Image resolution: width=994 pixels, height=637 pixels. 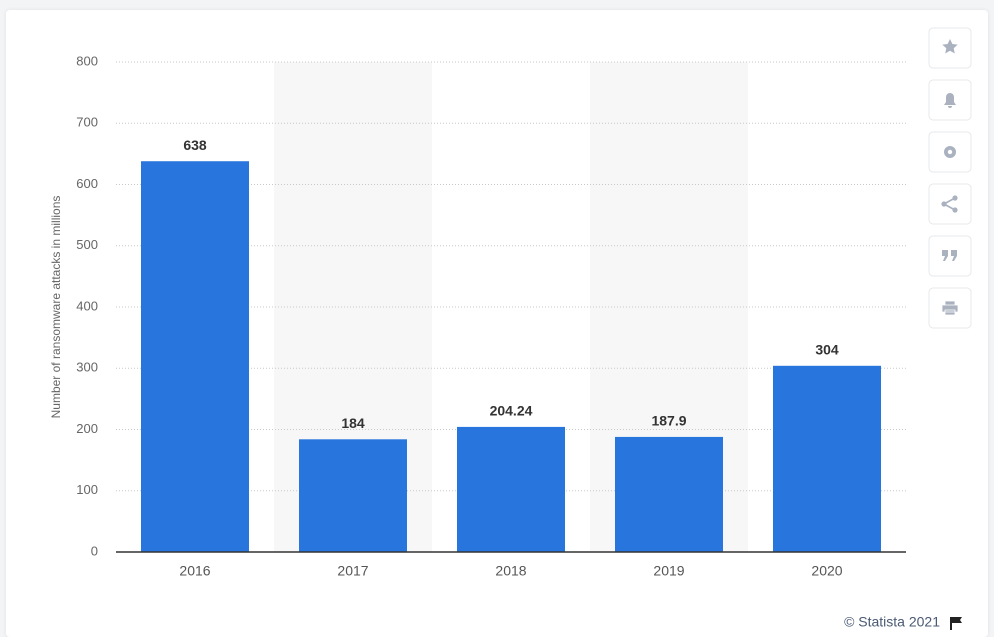 What do you see at coordinates (956, 623) in the screenshot?
I see `flag-icon` at bounding box center [956, 623].